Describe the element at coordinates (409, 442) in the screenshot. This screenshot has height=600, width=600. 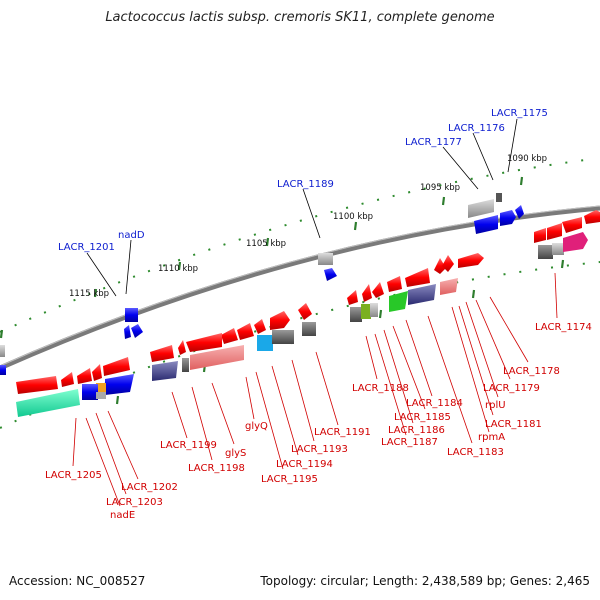
I see `gene-label: LACR_1187` at that location.